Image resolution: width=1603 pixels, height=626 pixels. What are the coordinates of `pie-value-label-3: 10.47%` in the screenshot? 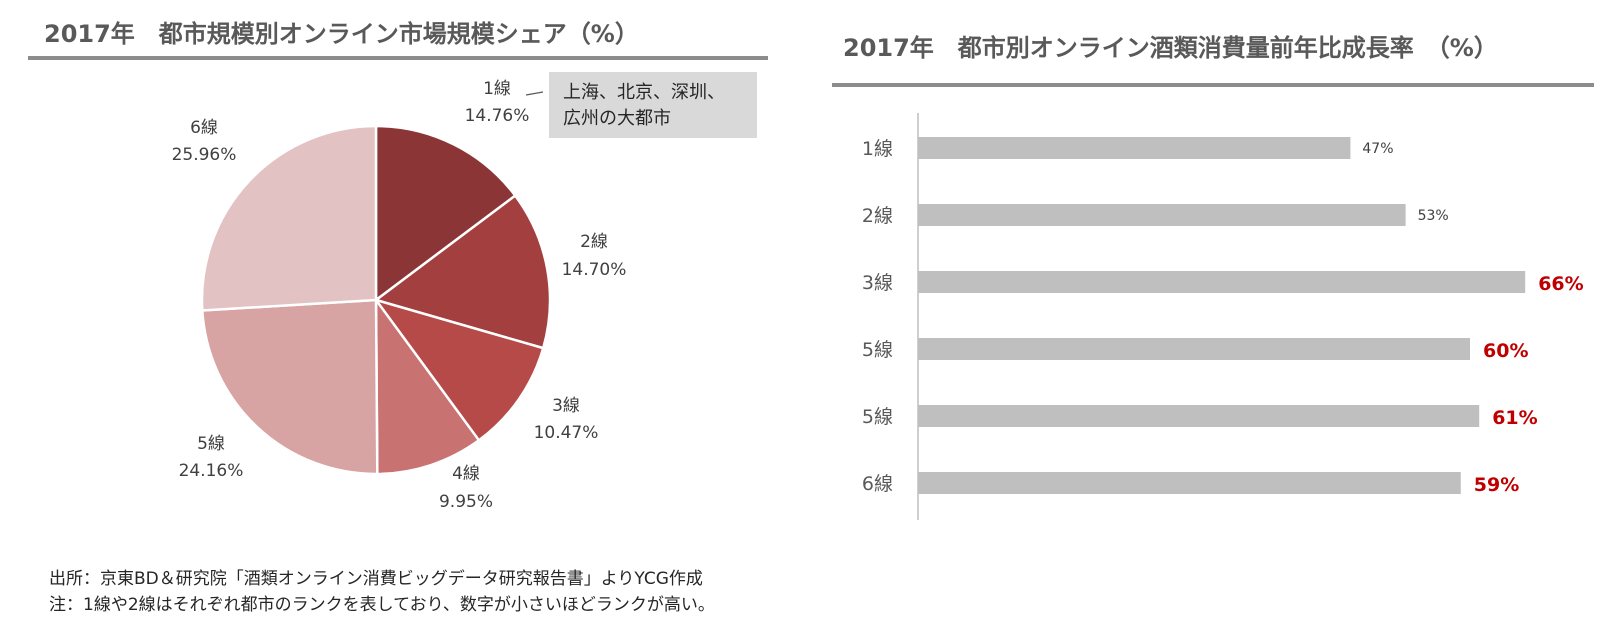 It's located at (566, 433).